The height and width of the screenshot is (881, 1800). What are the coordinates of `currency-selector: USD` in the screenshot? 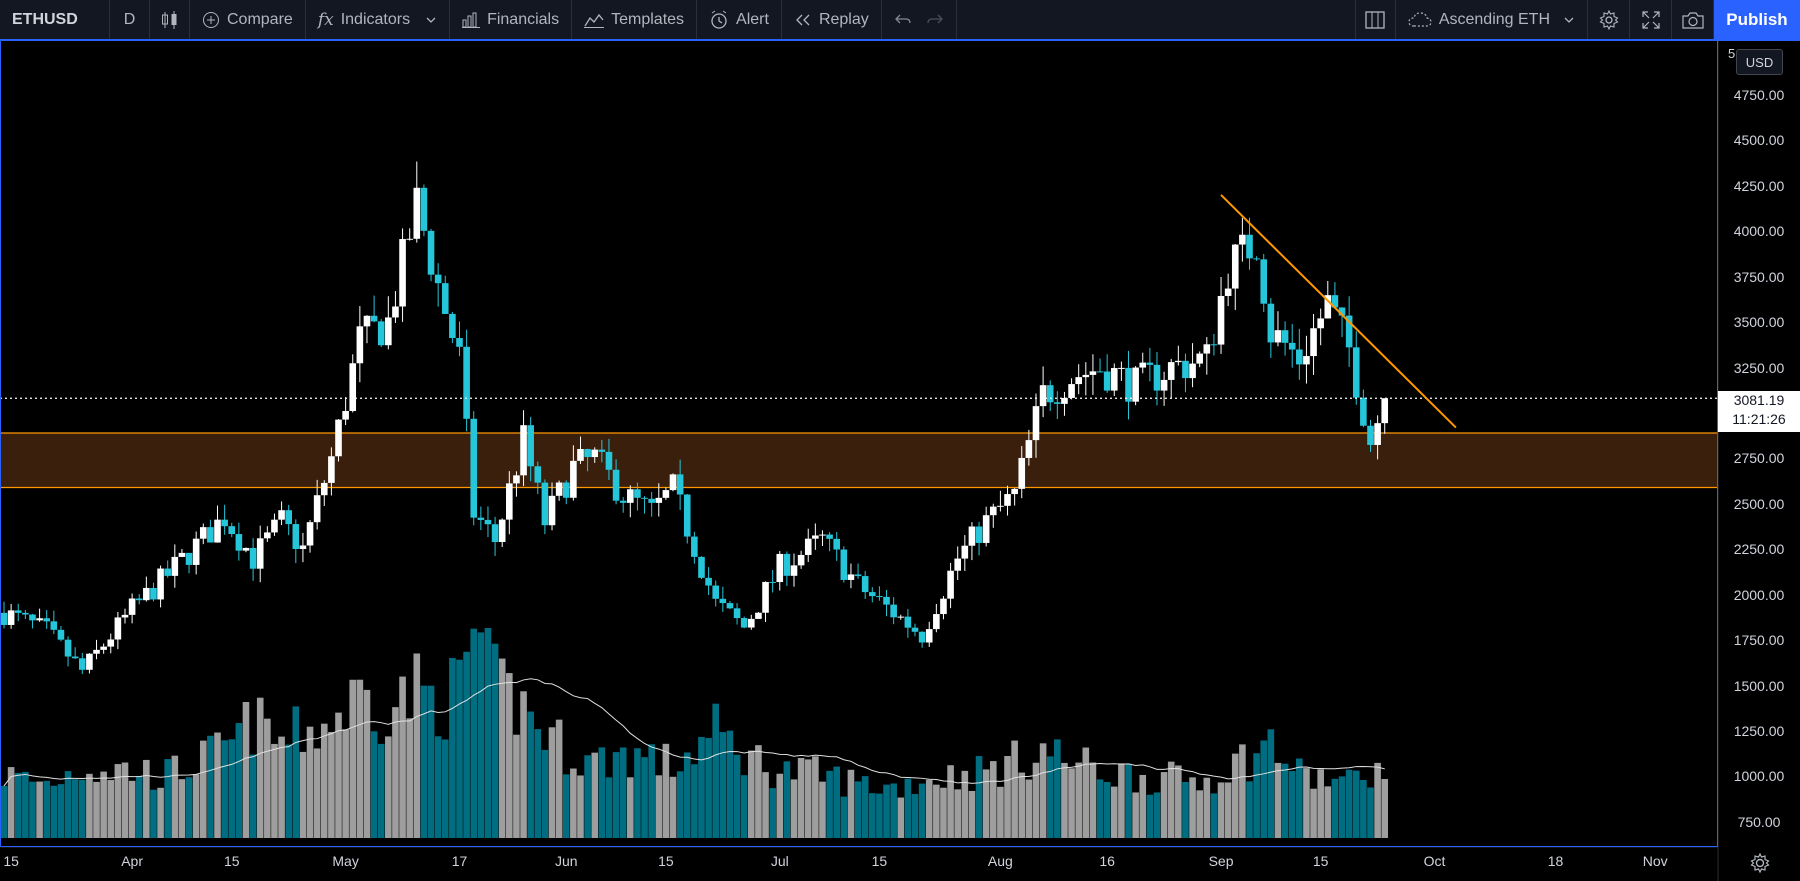 It's located at (1759, 62).